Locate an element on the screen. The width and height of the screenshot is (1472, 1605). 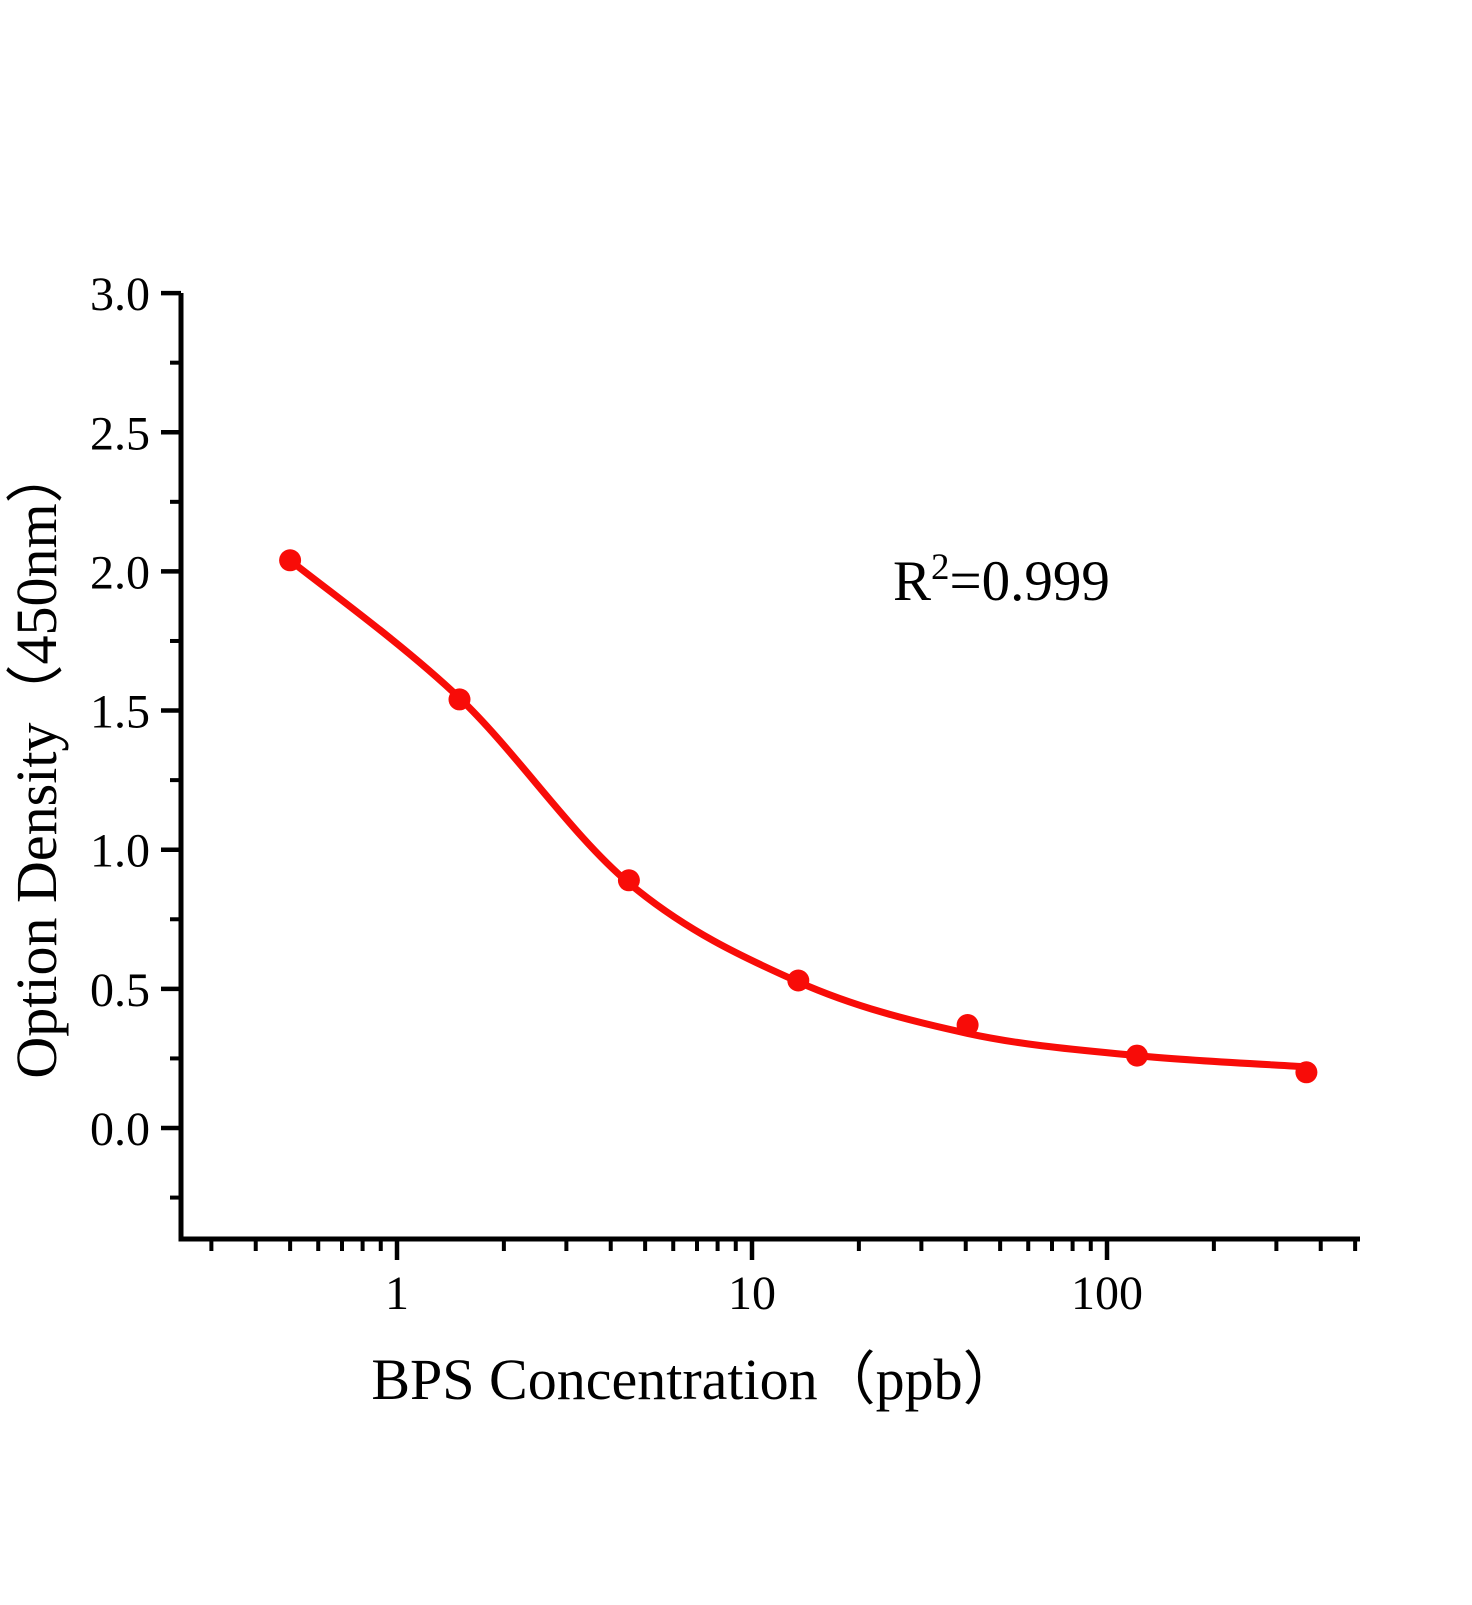
y-tick-label: 1.5 is located at coordinates (120, 712).